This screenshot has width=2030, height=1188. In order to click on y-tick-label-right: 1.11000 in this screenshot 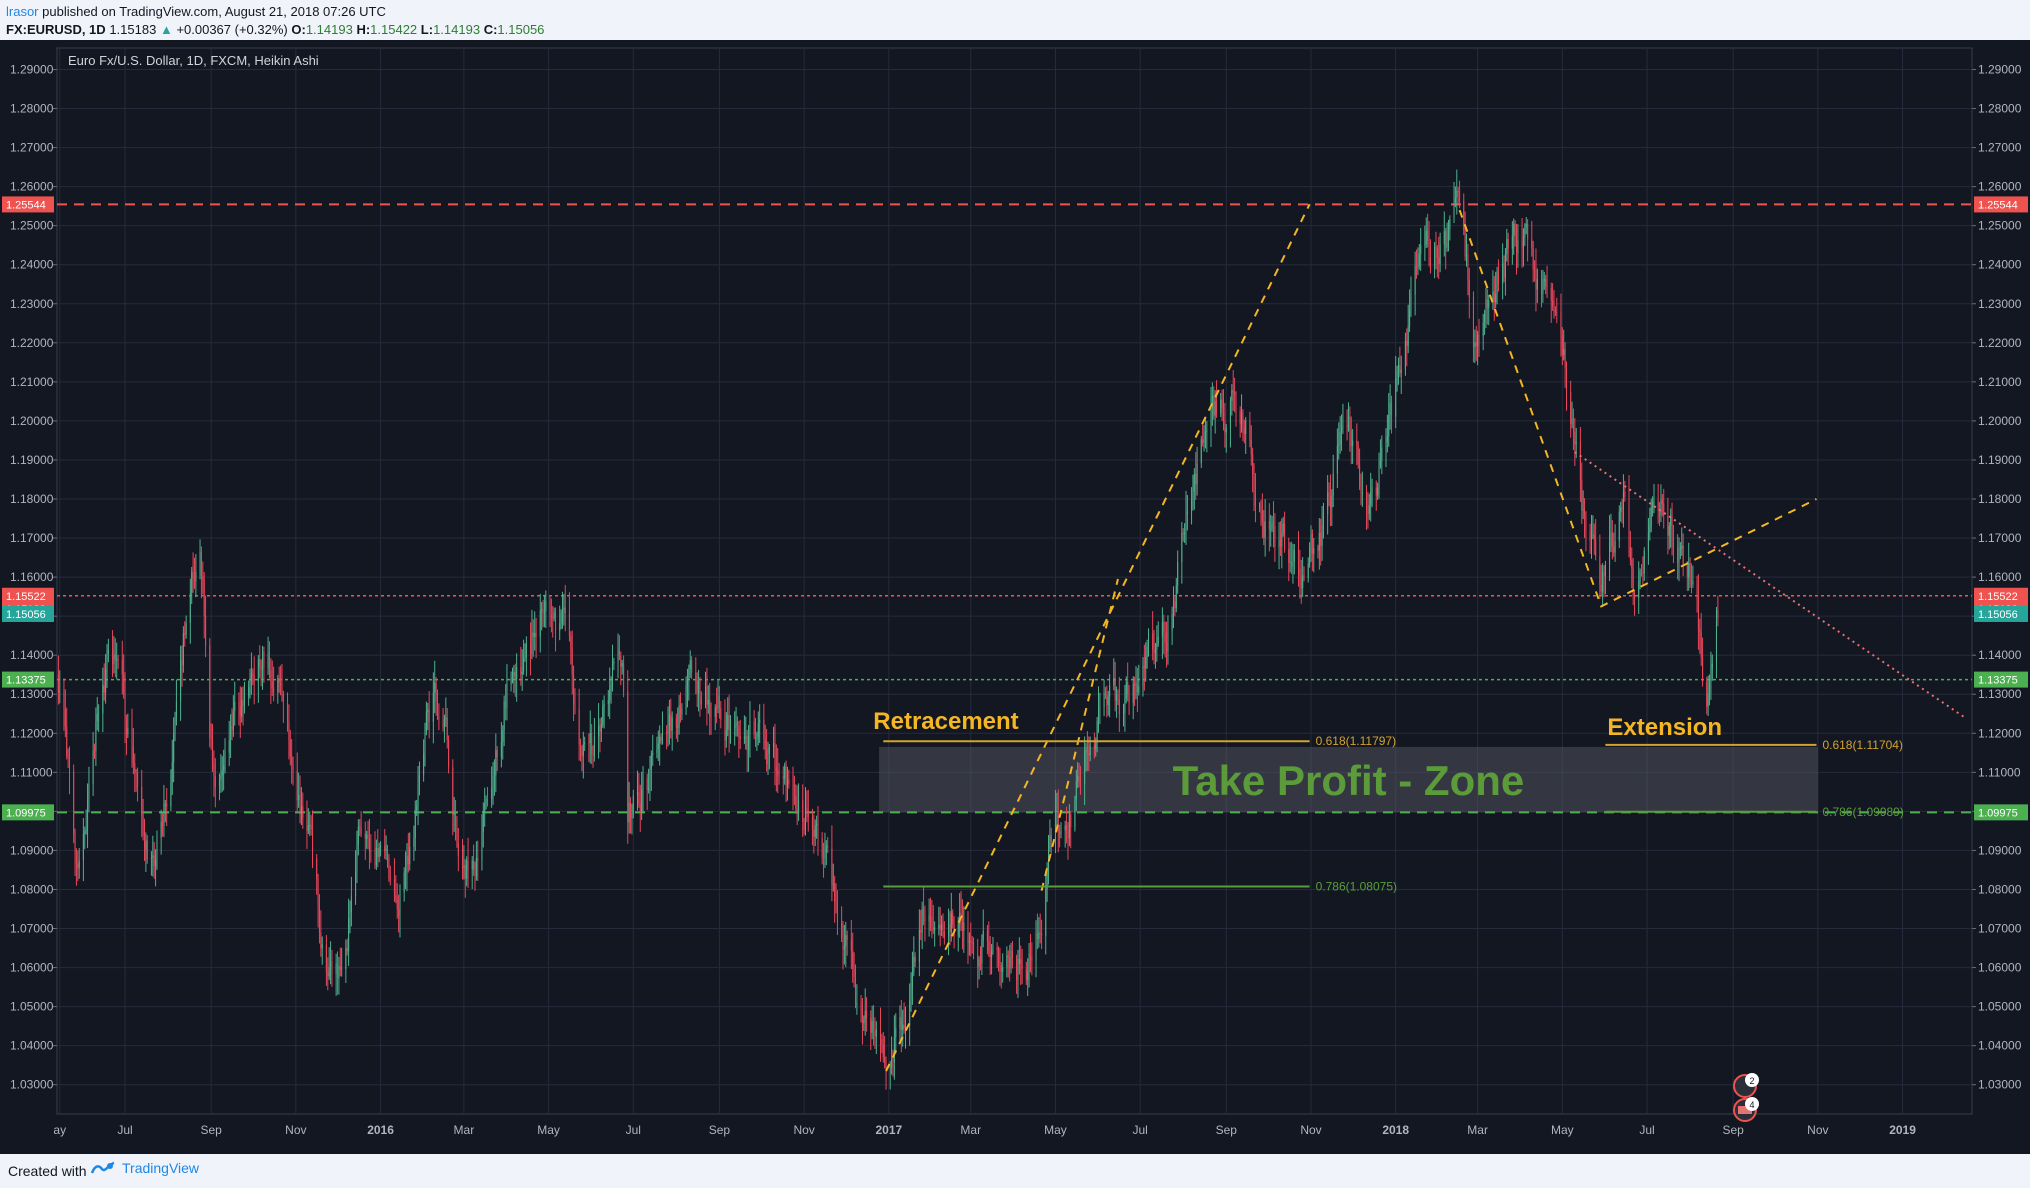, I will do `click(1999, 772)`.